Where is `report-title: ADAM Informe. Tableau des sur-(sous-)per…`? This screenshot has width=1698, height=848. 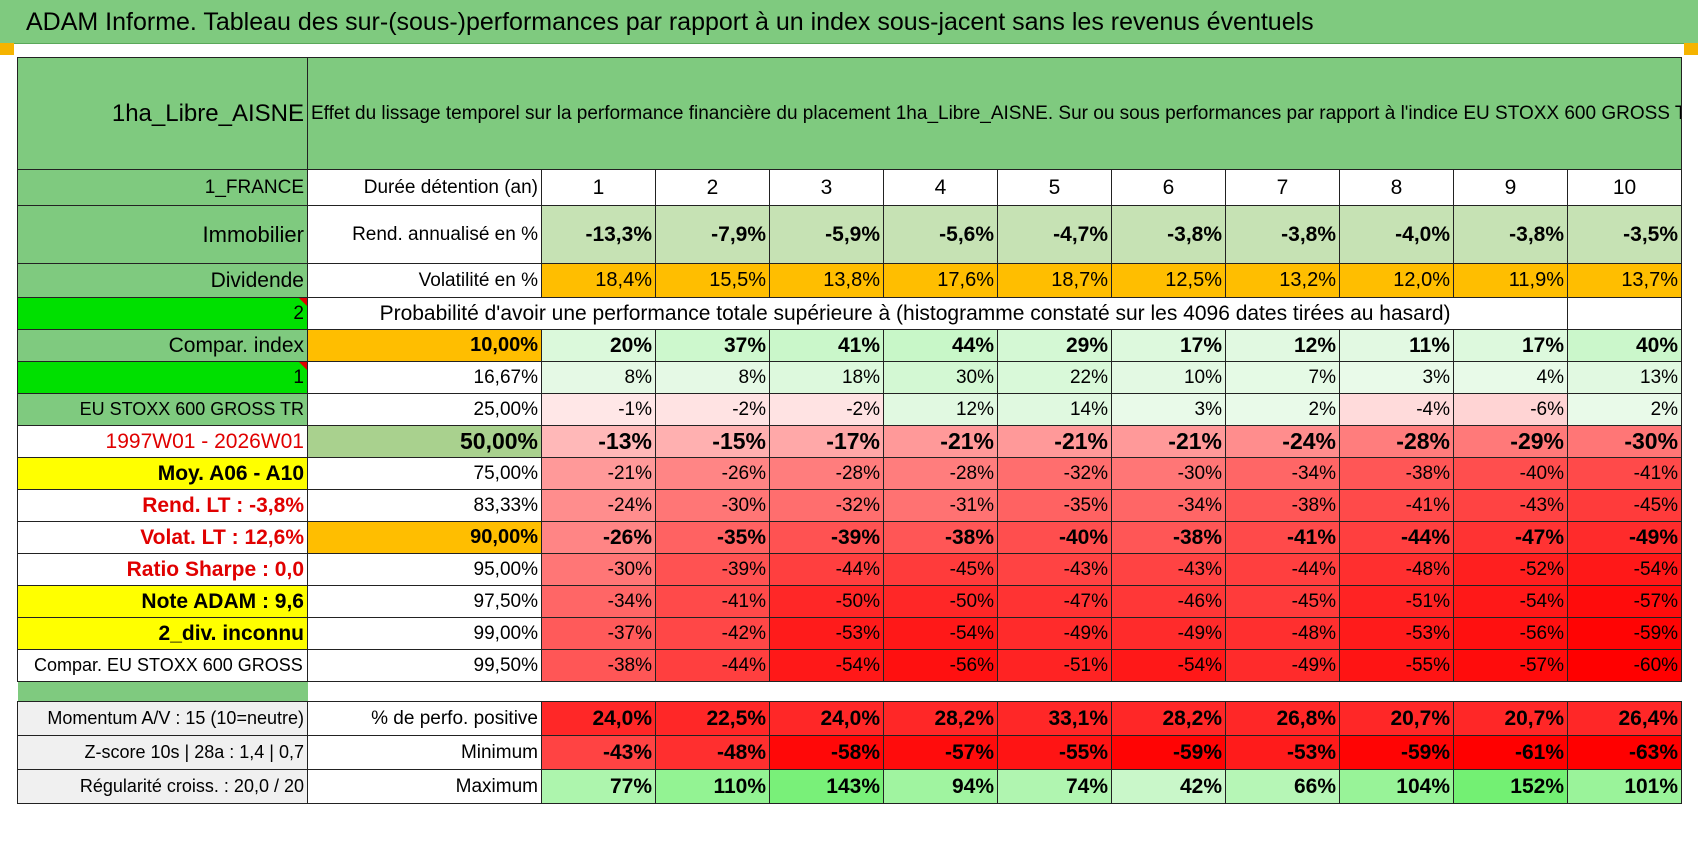 report-title: ADAM Informe. Tableau des sur-(sous-)per… is located at coordinates (849, 22).